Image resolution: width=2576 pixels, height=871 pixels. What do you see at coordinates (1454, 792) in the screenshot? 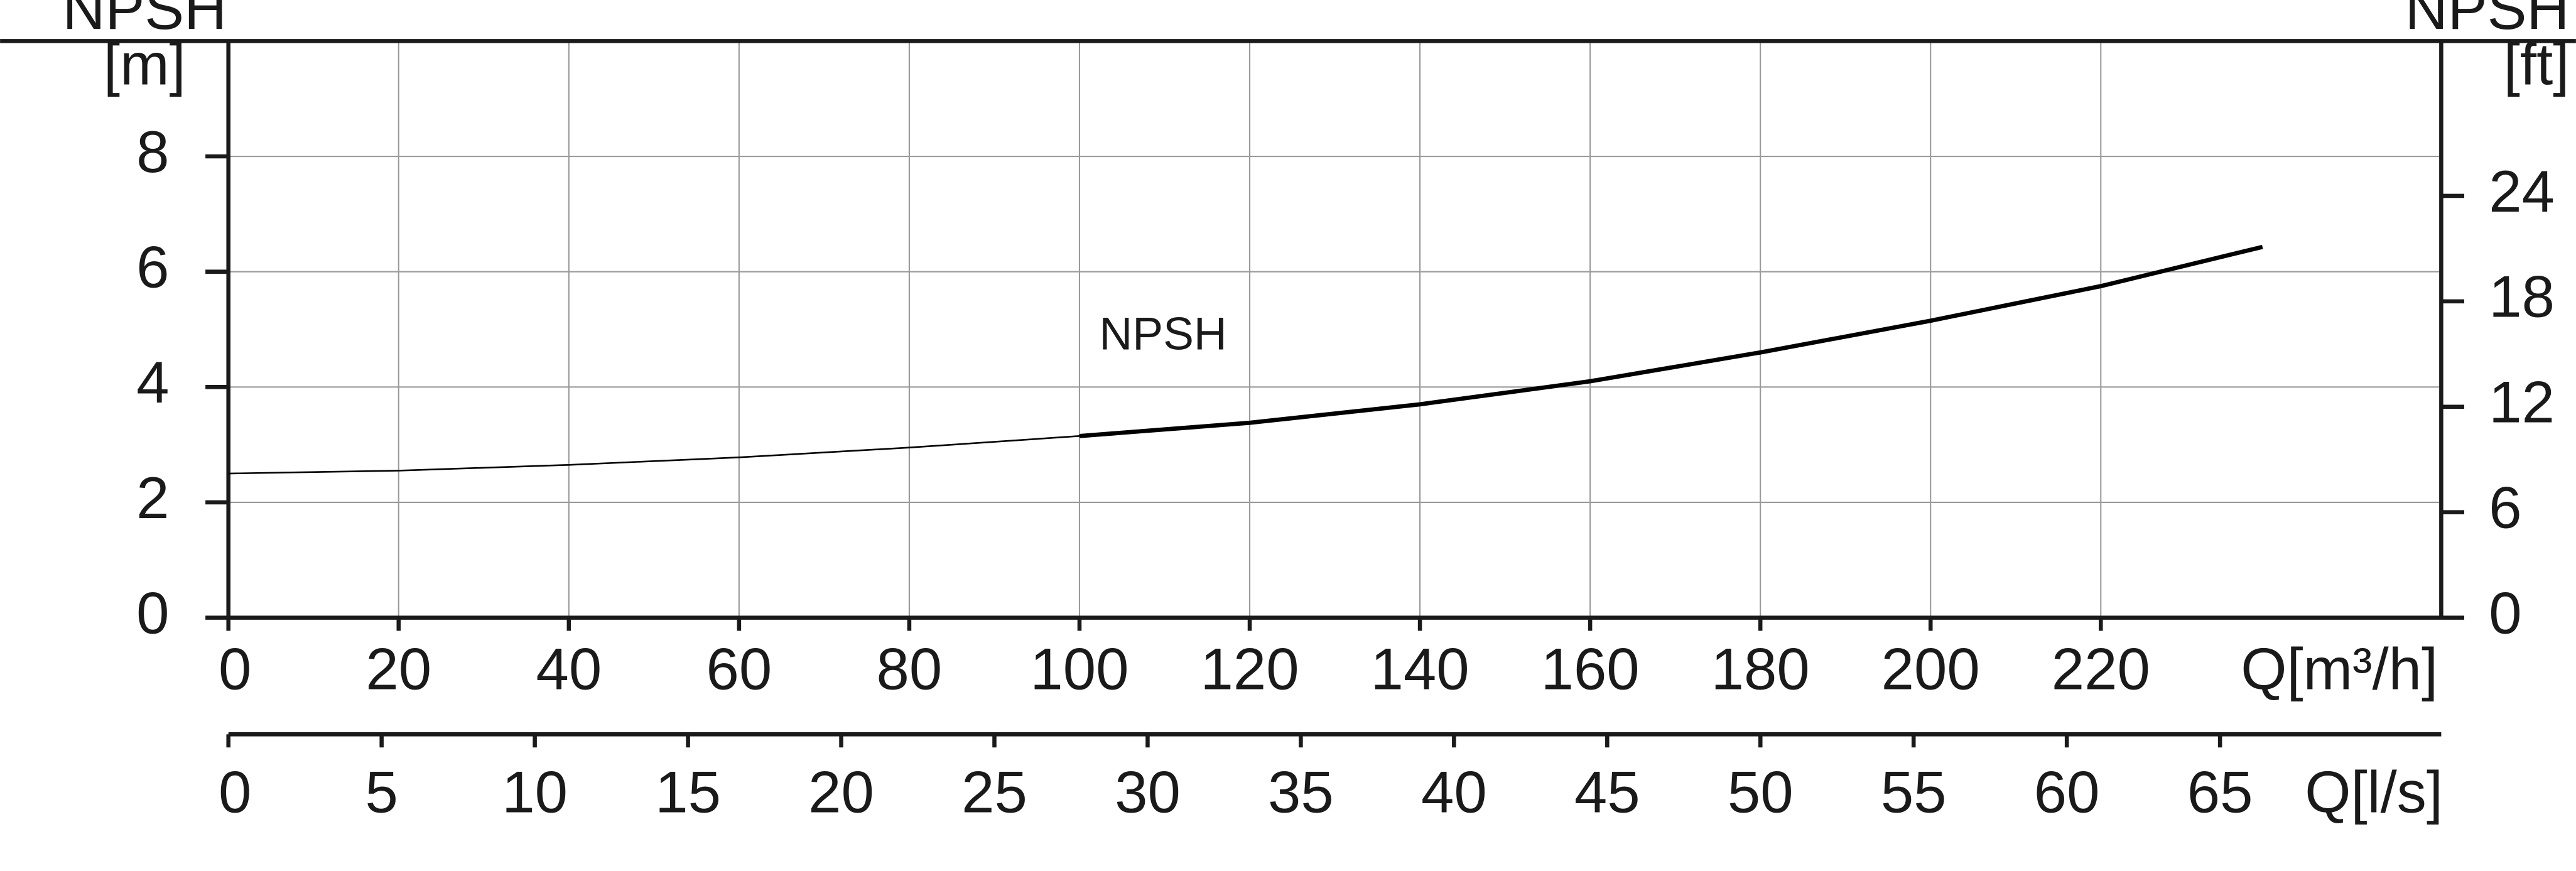
I see `x2-tick-label: 40` at bounding box center [1454, 792].